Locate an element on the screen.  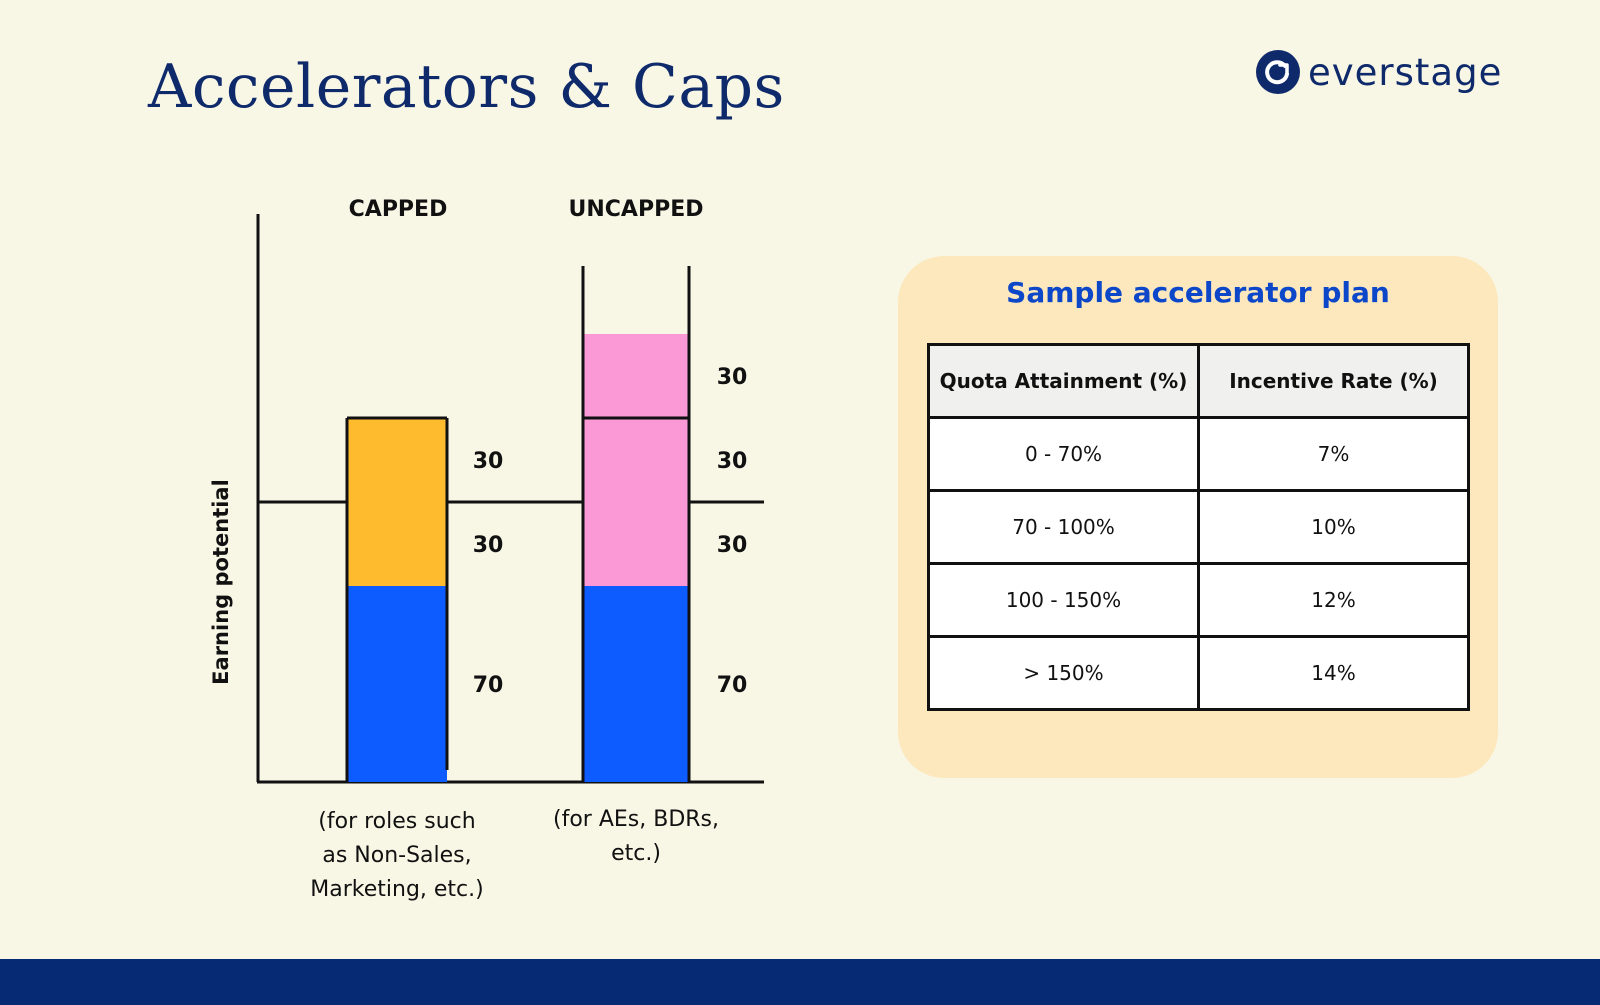
data-label-uncapped-2: 30 is located at coordinates (732, 461).